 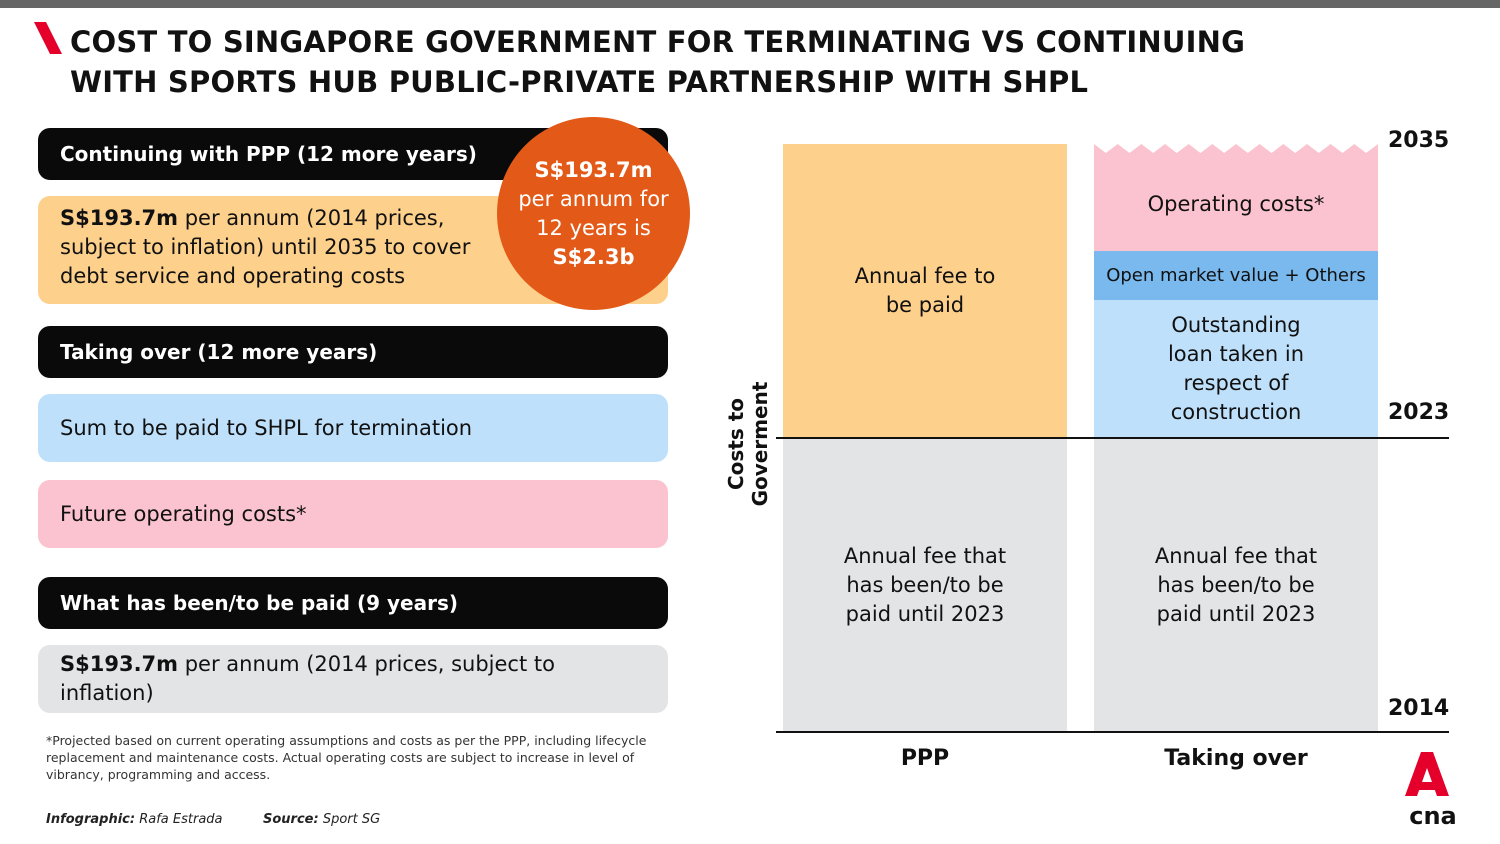 I want to click on top-bar, so click(x=750, y=4).